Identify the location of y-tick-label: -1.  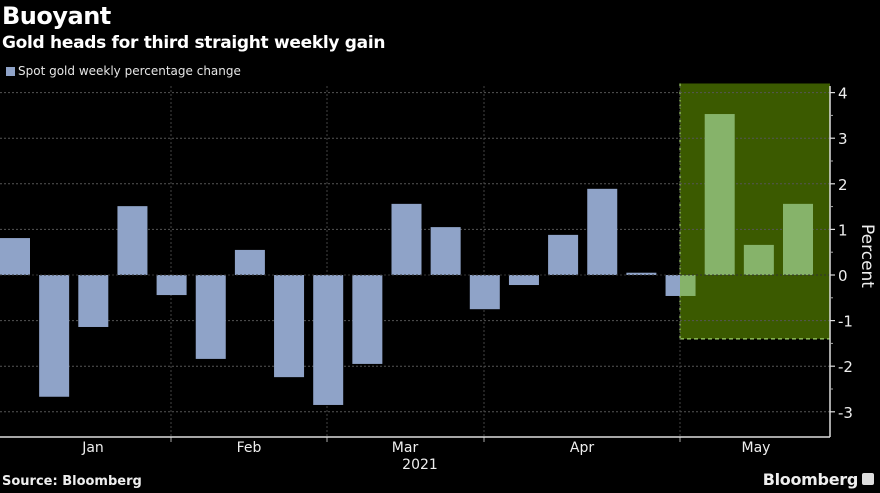
(845, 322).